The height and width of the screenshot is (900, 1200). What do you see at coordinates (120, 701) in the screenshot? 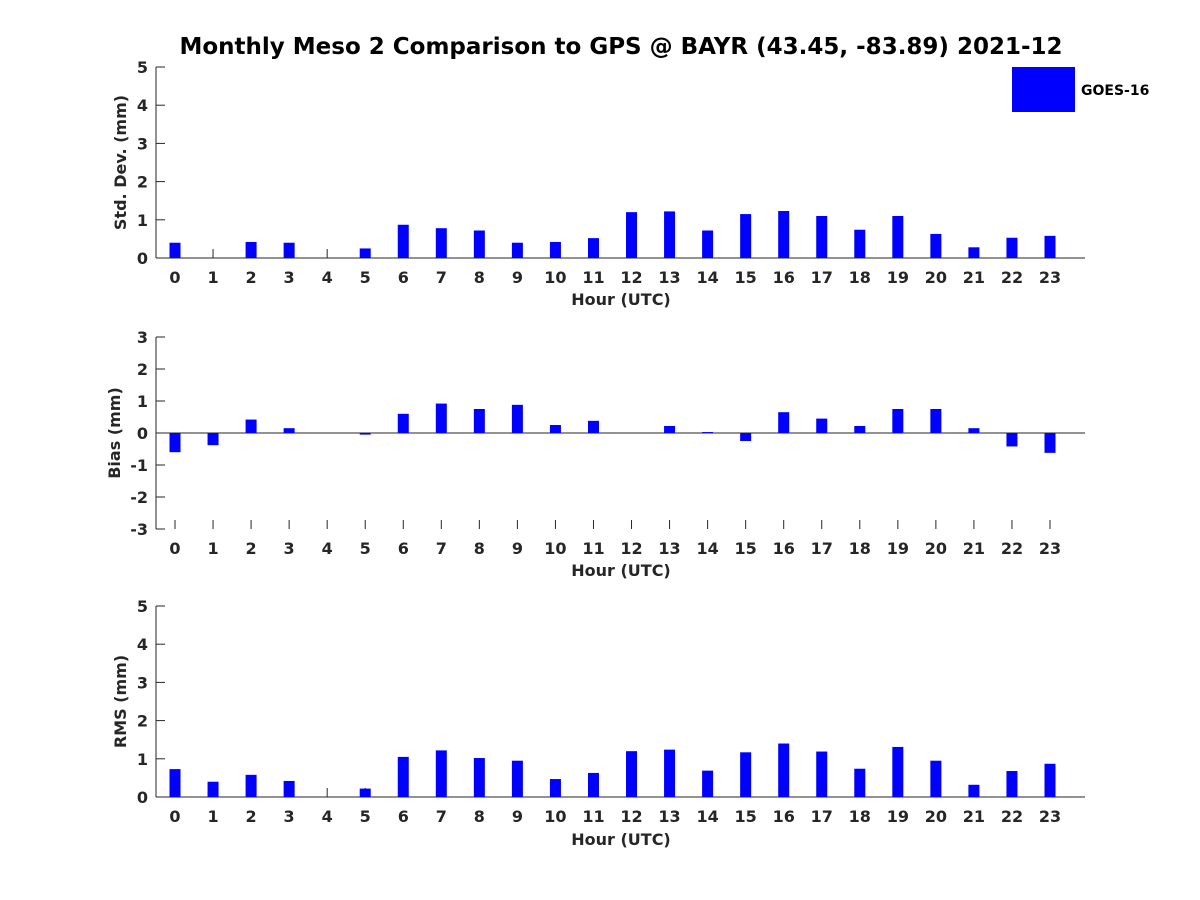
I see `rms-y-axis-label: RMS (mm)` at bounding box center [120, 701].